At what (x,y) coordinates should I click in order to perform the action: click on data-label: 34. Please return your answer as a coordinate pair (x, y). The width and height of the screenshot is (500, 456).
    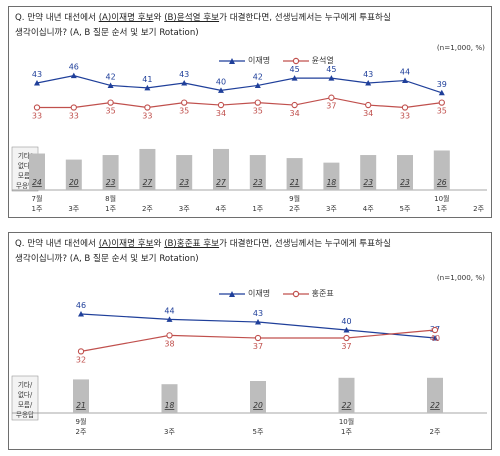
    Looking at the image, I should click on (295, 113).